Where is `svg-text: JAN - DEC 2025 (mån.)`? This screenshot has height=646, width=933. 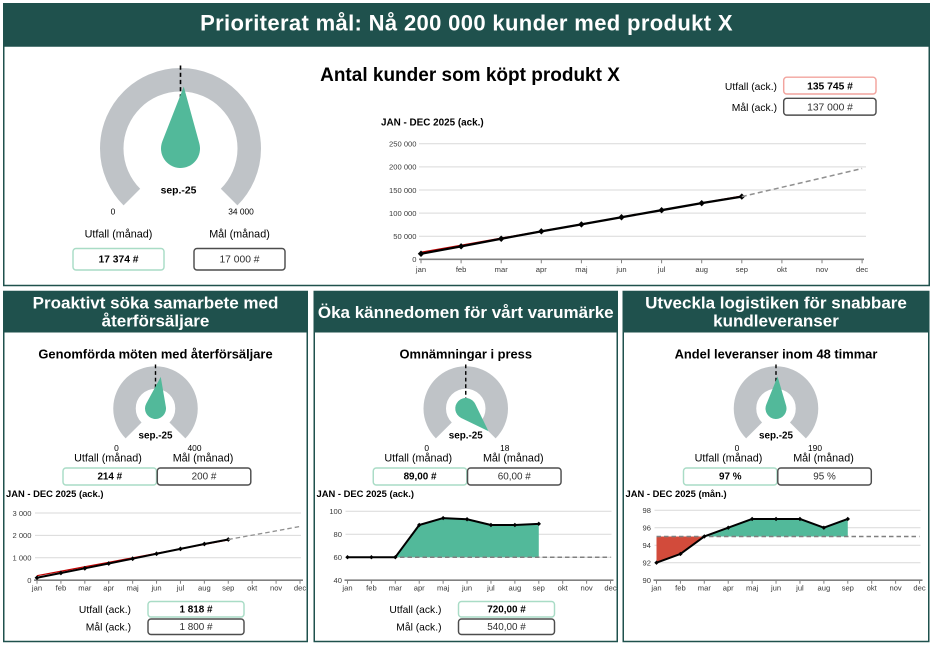 svg-text: JAN - DEC 2025 (mån.) is located at coordinates (676, 493).